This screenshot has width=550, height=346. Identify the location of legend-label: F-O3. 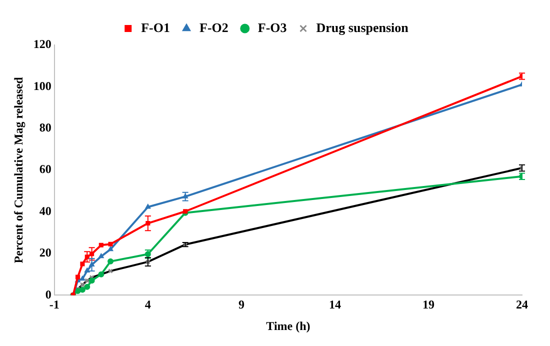
(273, 27).